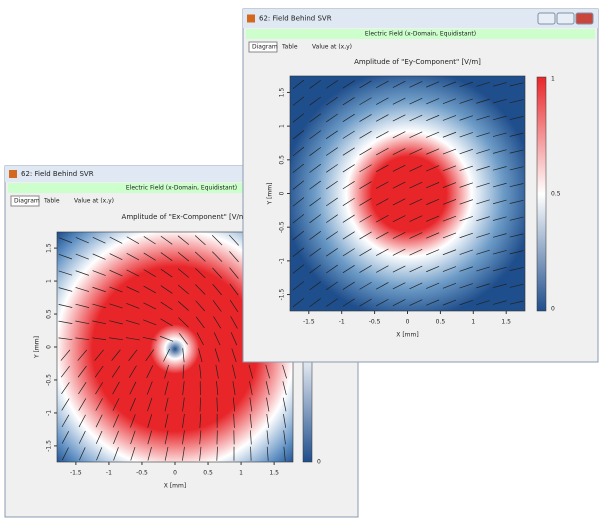 This screenshot has height=528, width=601. Describe the element at coordinates (49, 413) in the screenshot. I see `y-tick-label: -1` at that location.